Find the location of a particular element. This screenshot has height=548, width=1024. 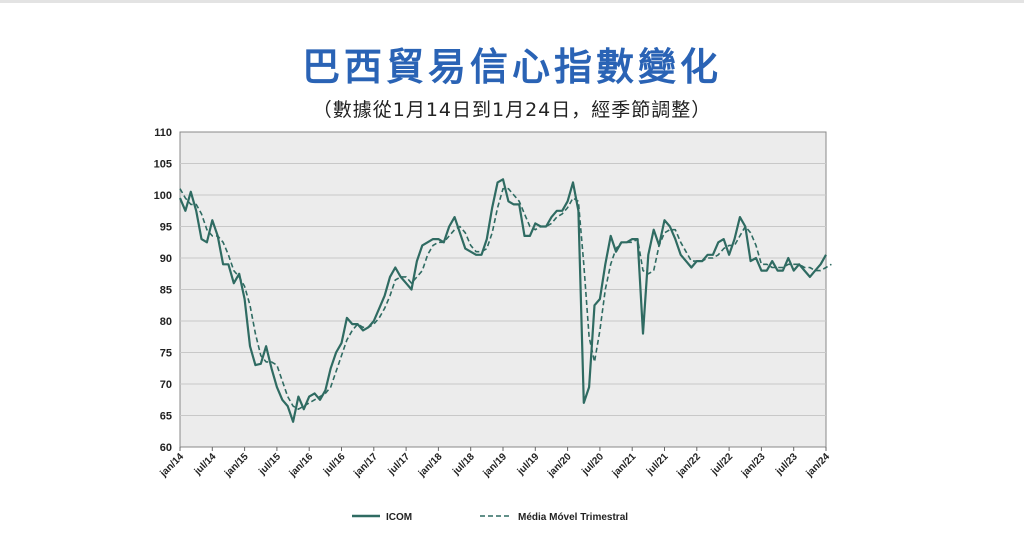

x-tick-label: jan/23 is located at coordinates (753, 465).